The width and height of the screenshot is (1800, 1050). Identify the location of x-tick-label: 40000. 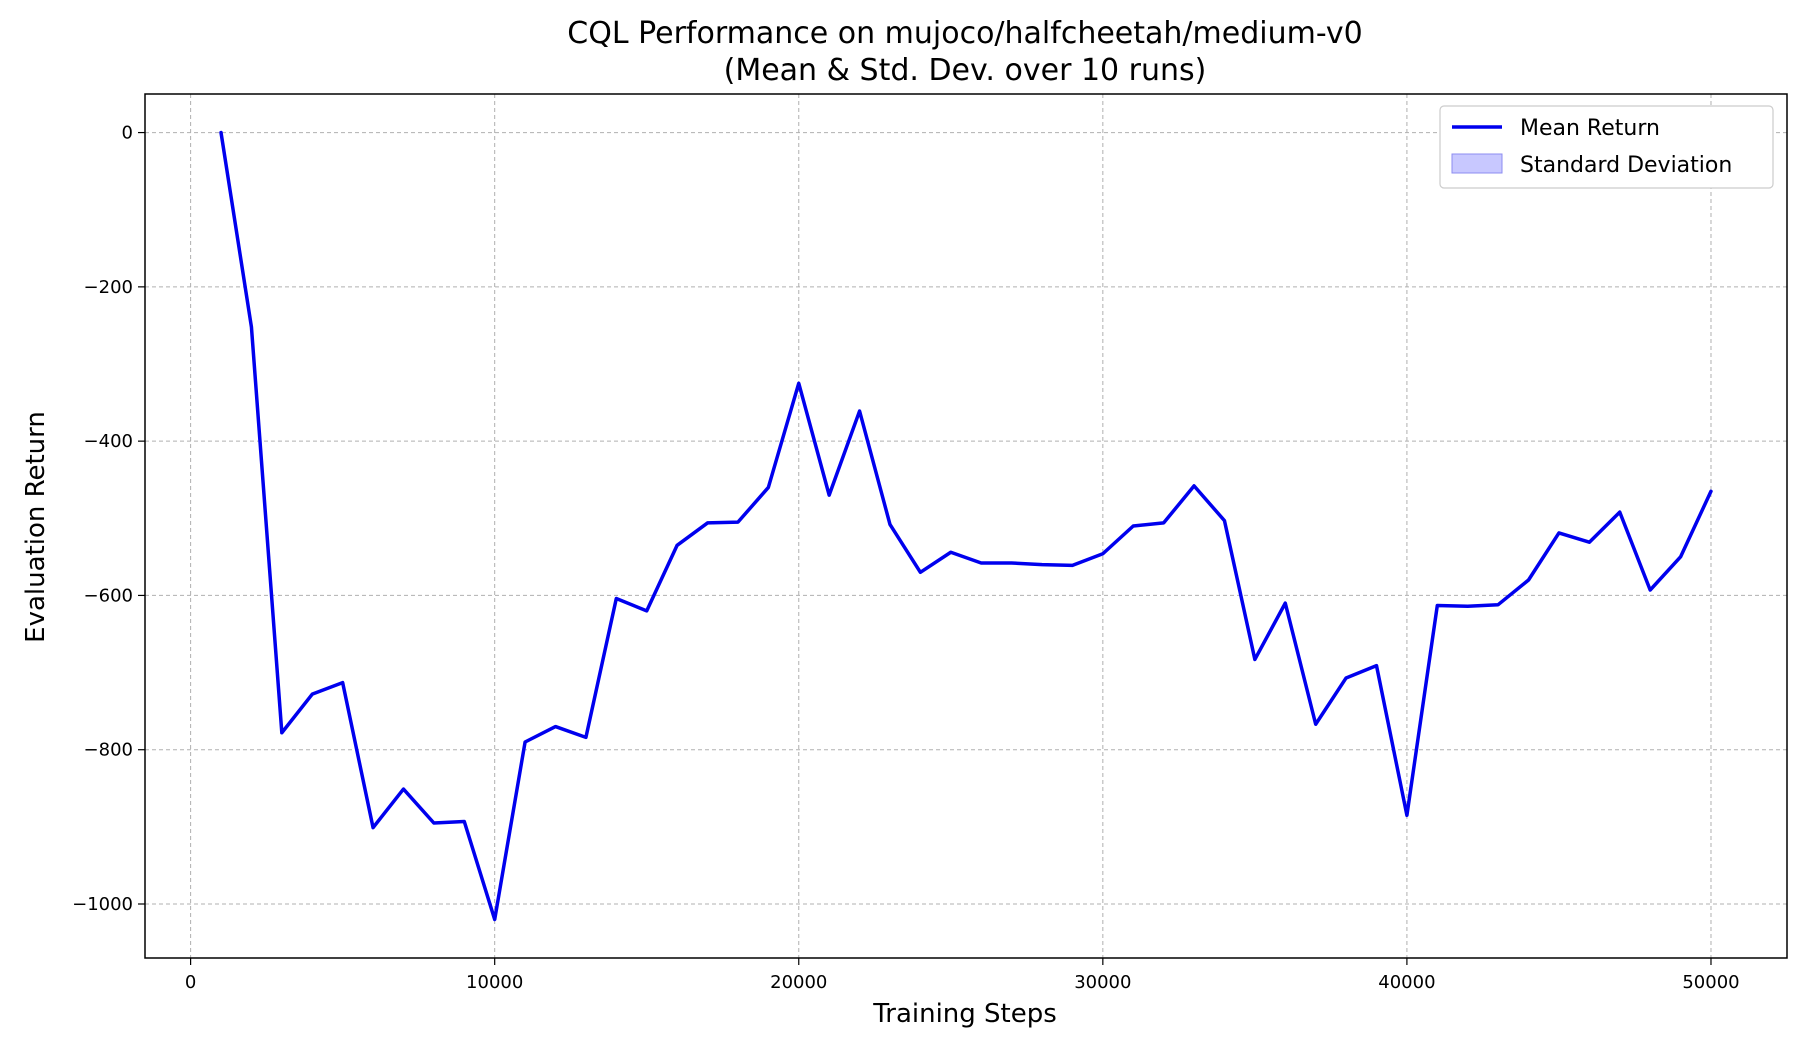
(1406, 982).